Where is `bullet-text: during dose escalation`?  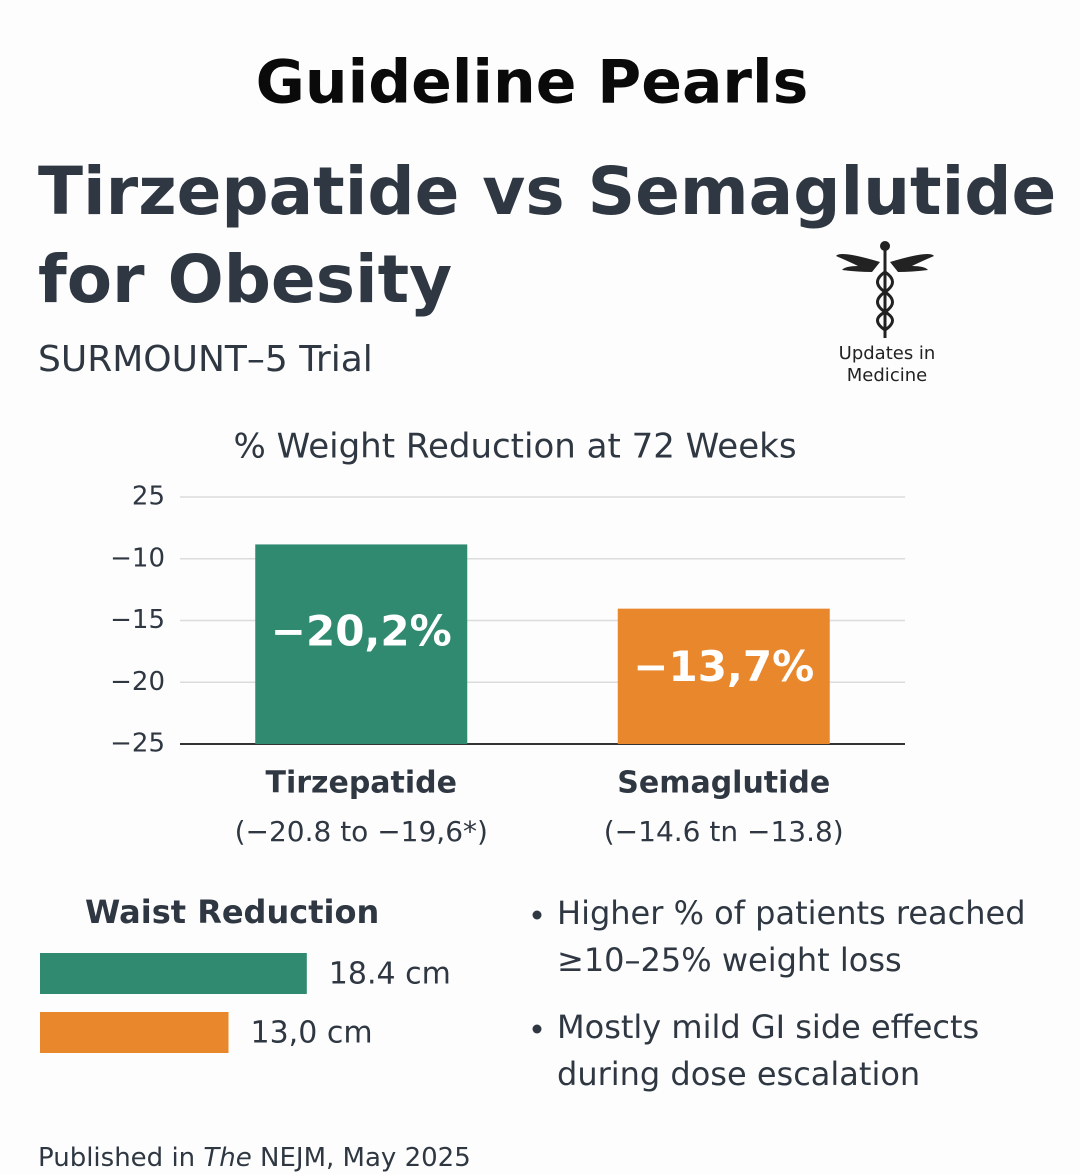
bullet-text: during dose escalation is located at coordinates (738, 1074).